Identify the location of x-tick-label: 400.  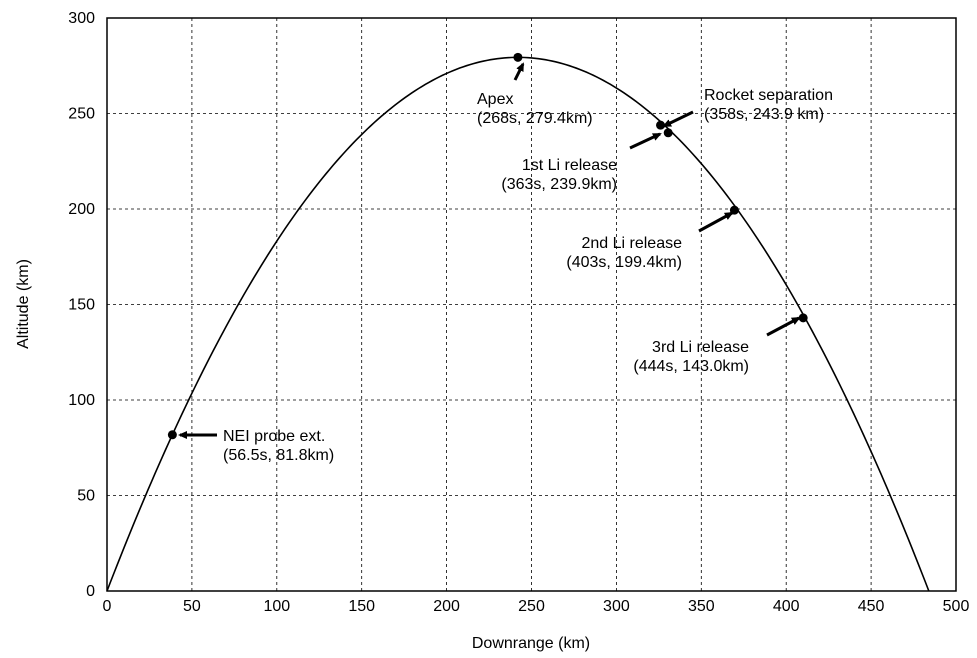
(786, 606).